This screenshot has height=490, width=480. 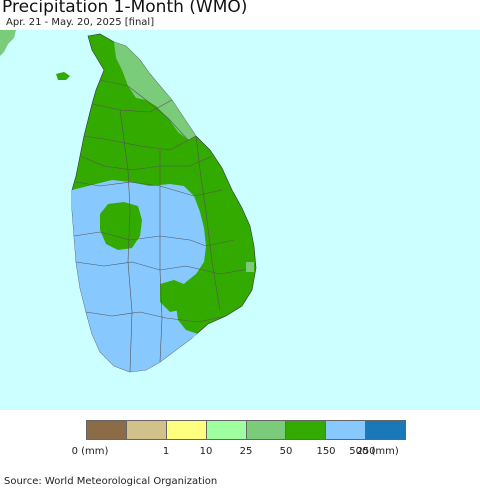 What do you see at coordinates (90, 451) in the screenshot?
I see `legend-label-0: 0 (mm)` at bounding box center [90, 451].